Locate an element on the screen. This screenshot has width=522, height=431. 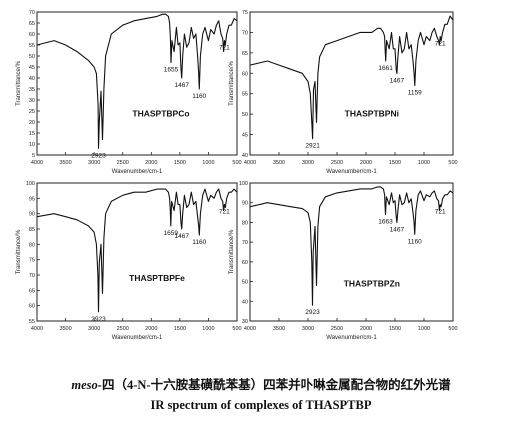
y-tick-label: 20 is located at coordinates (32, 123).